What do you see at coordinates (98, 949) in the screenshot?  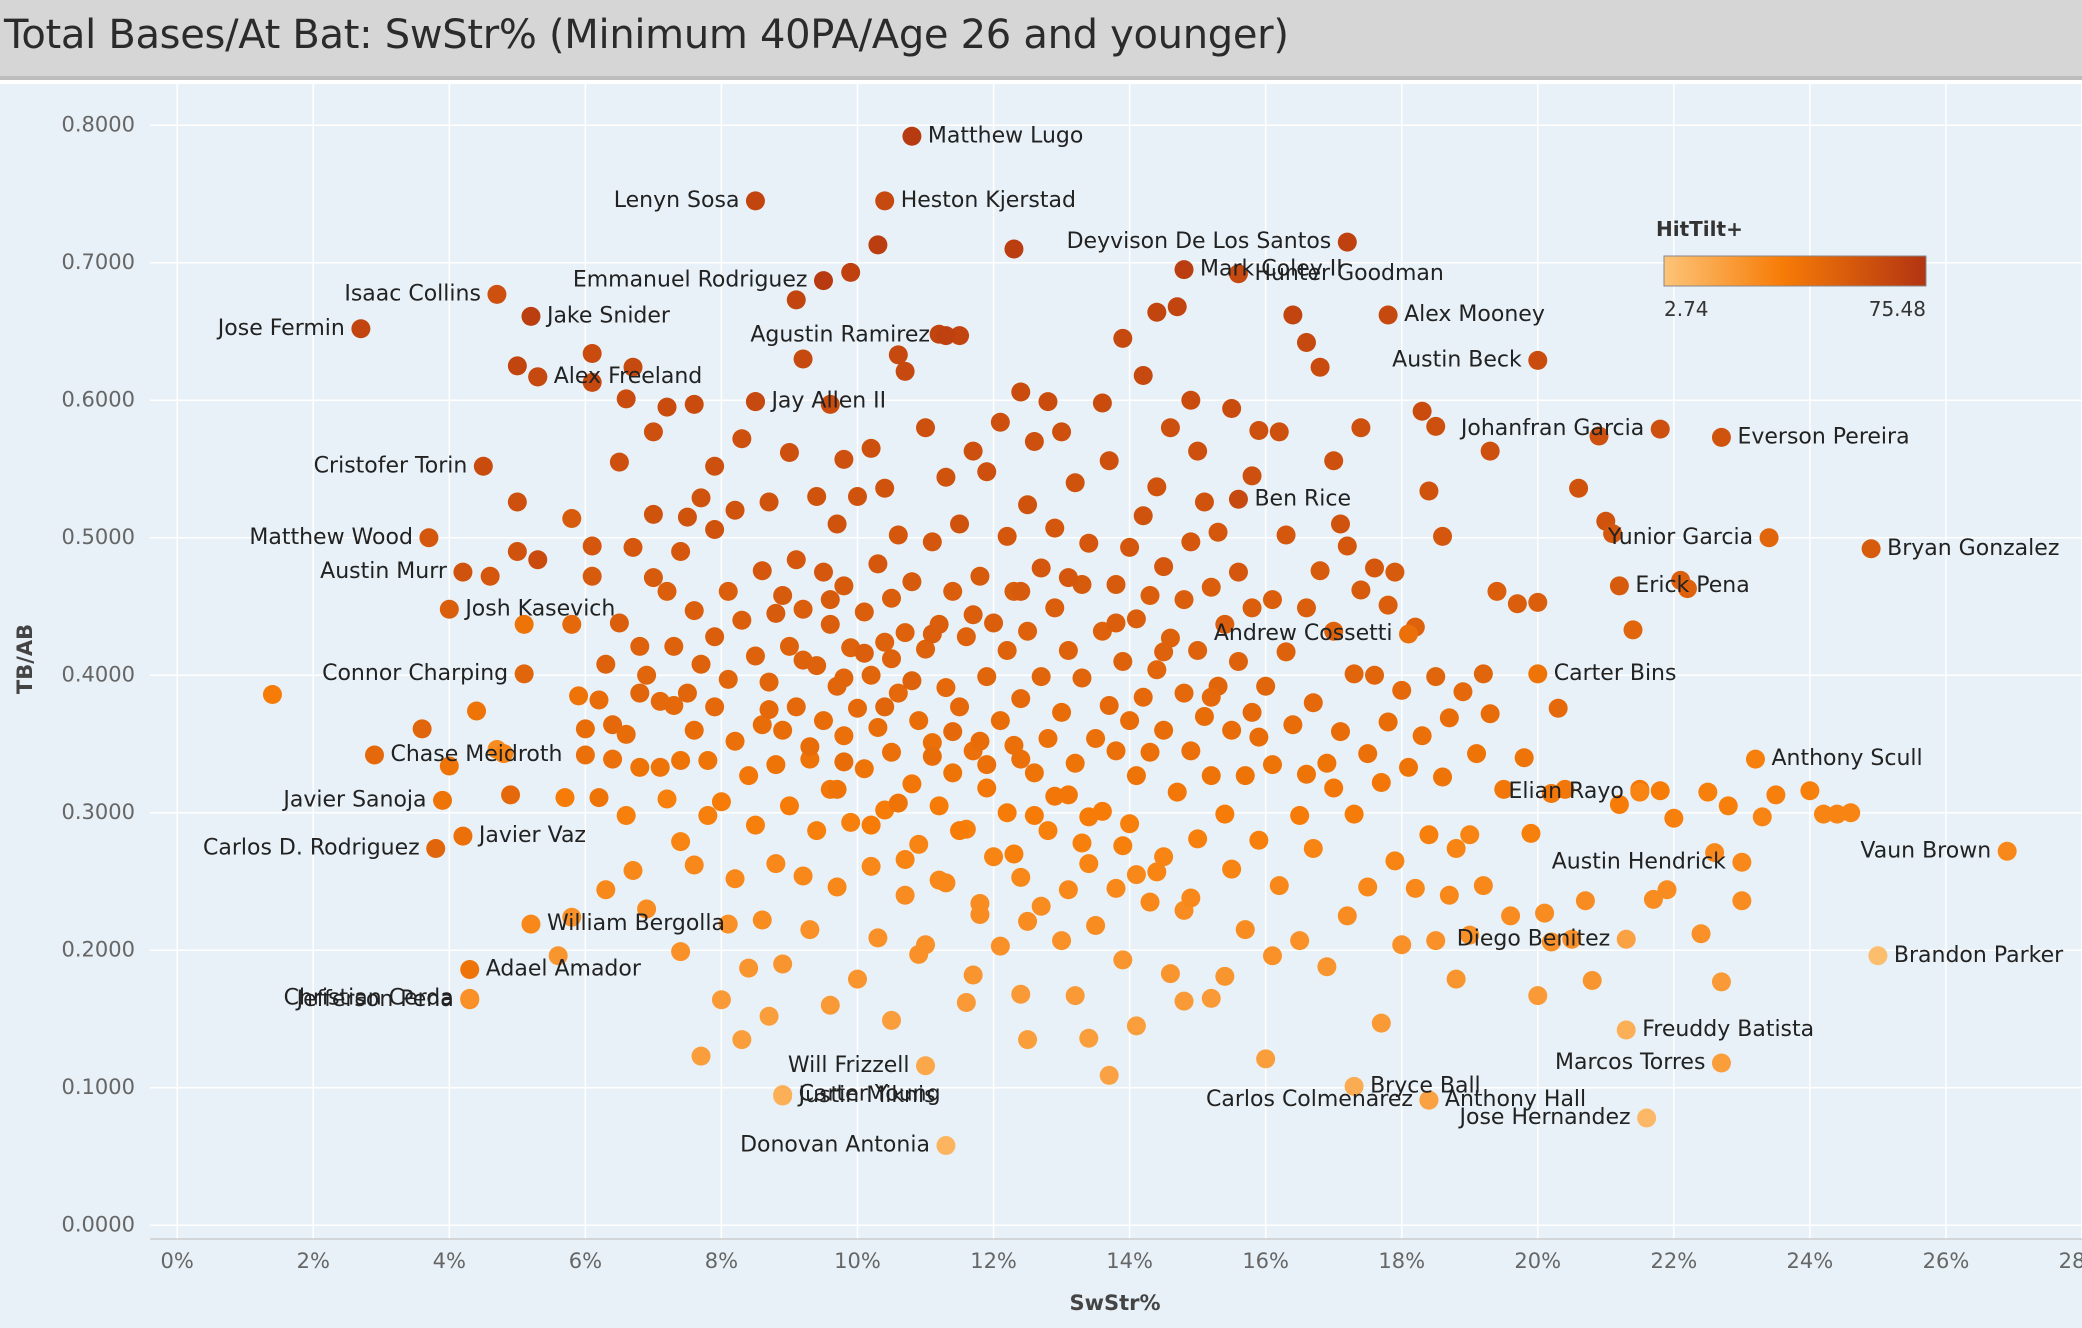 I see `y-tick-label: 0.2000` at bounding box center [98, 949].